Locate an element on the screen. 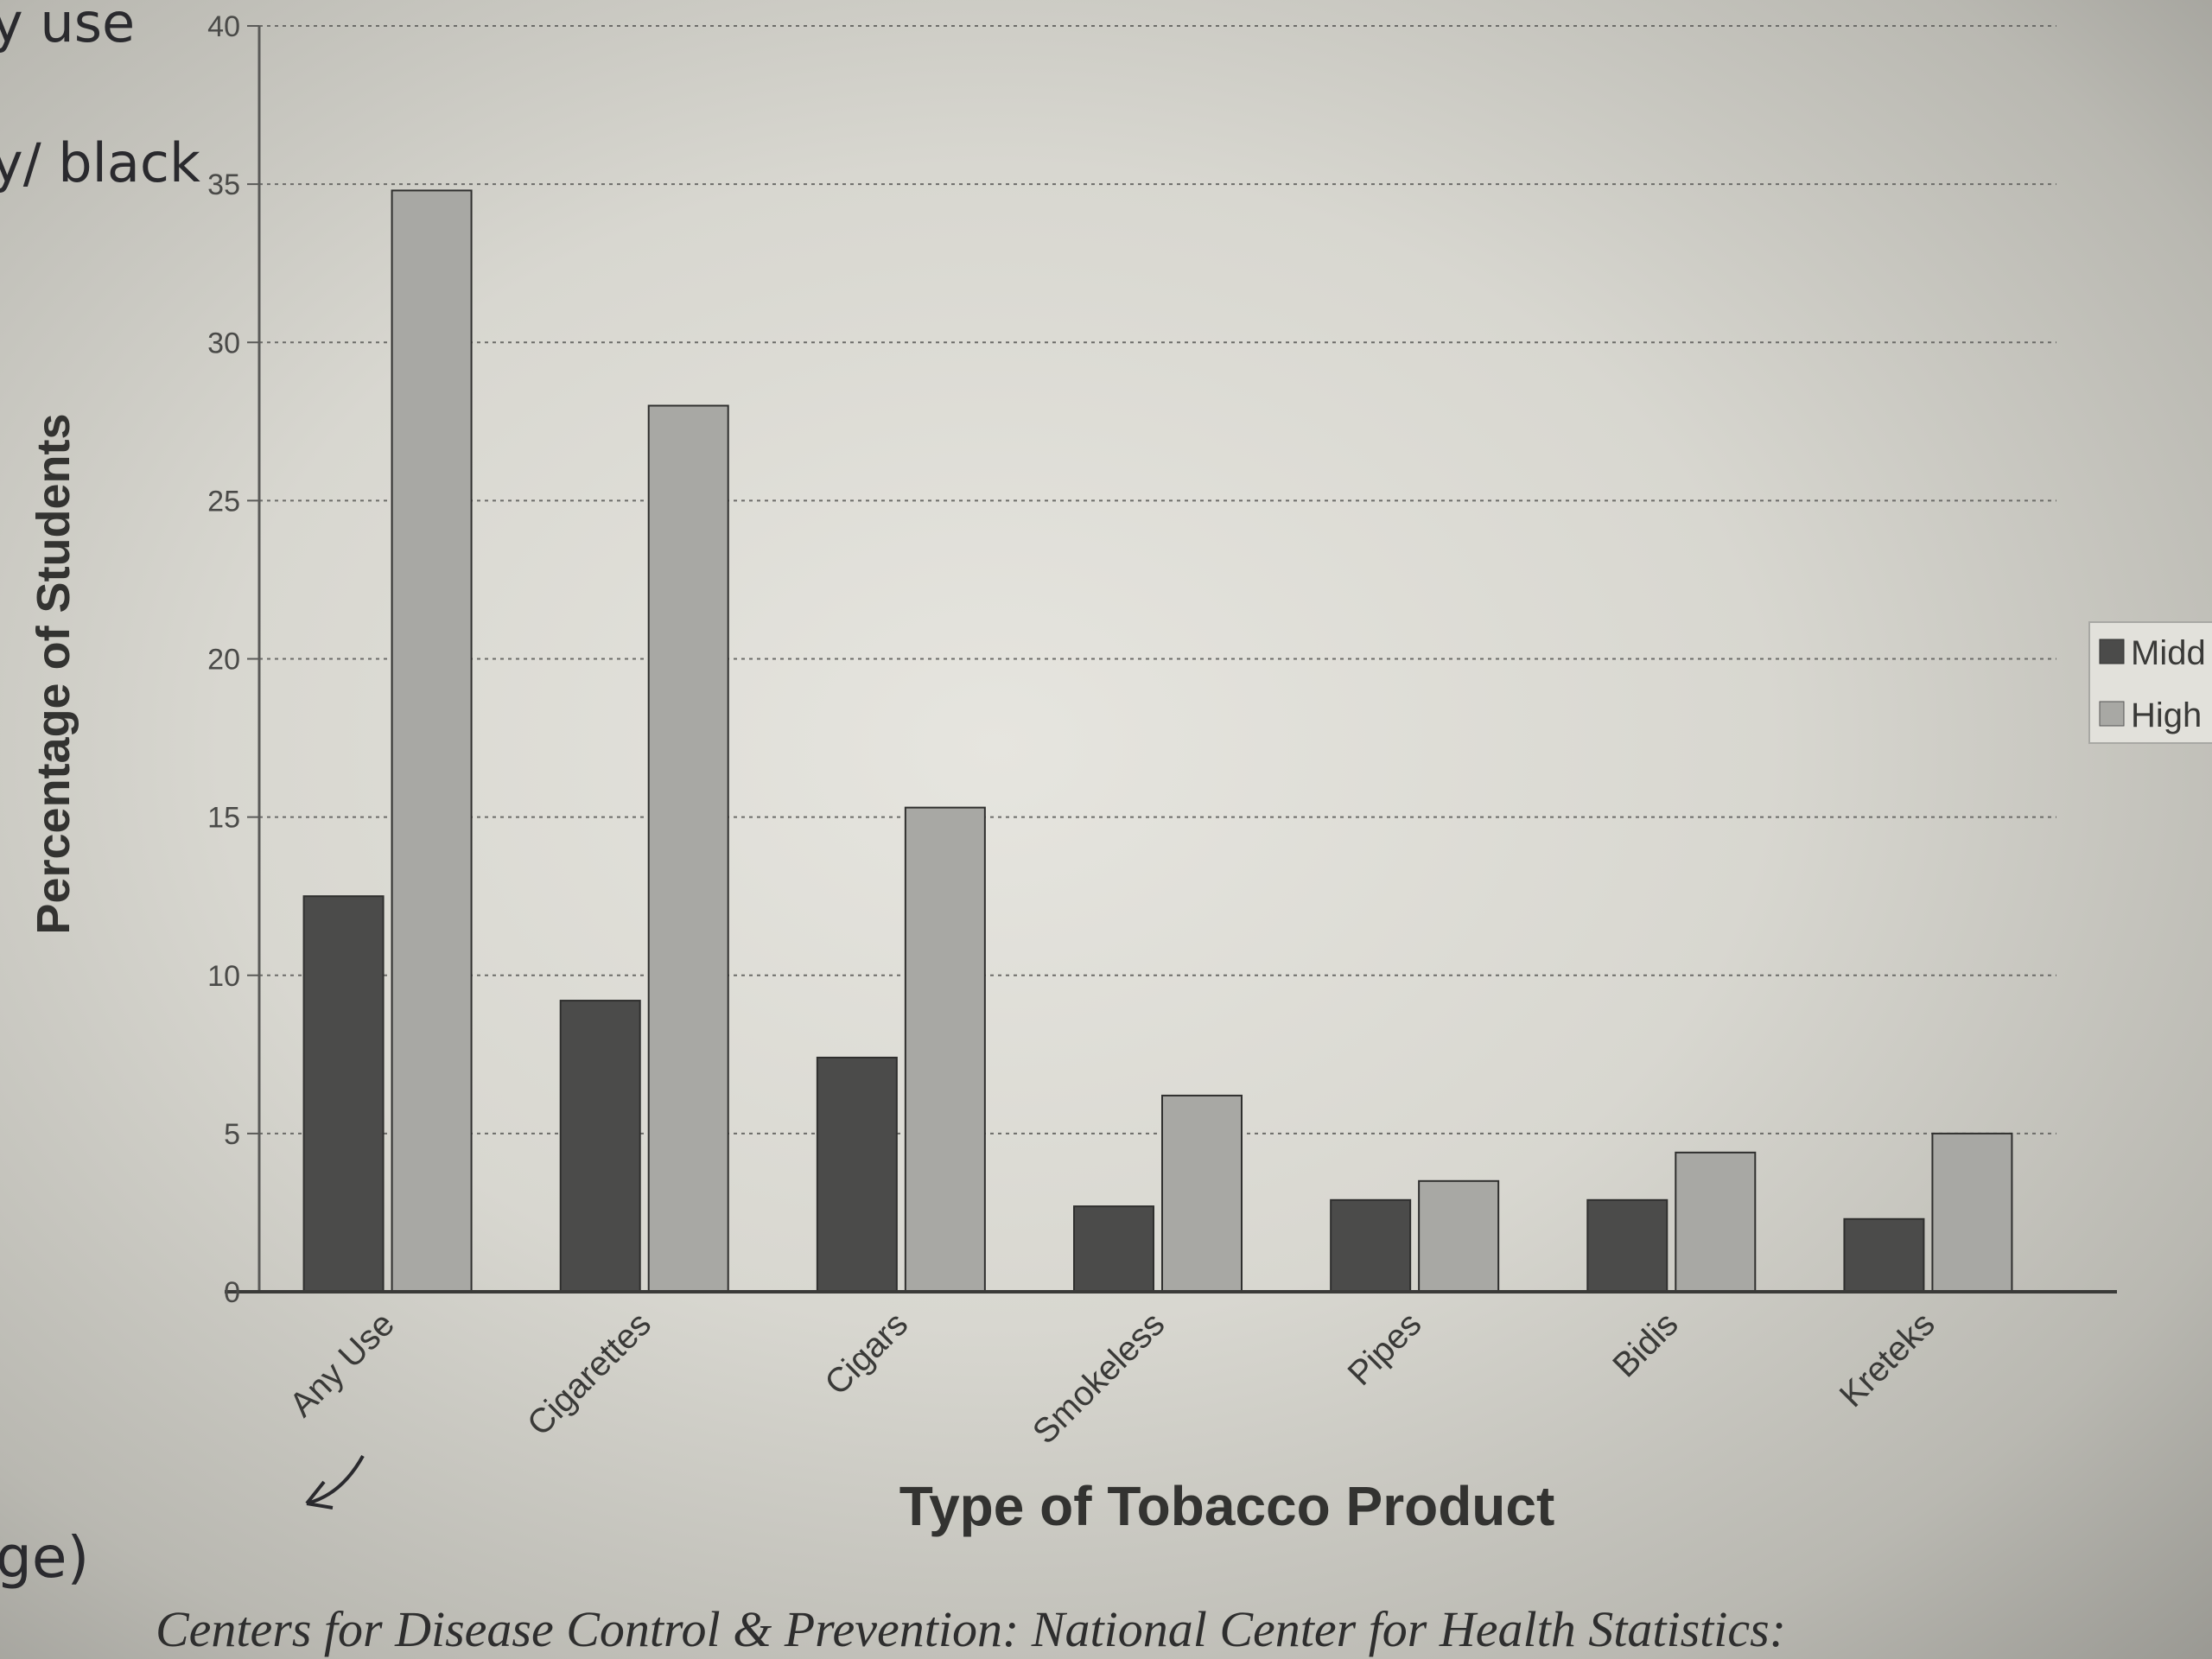 The image size is (2212, 1659). bar-midd-kreteks is located at coordinates (1884, 1255).